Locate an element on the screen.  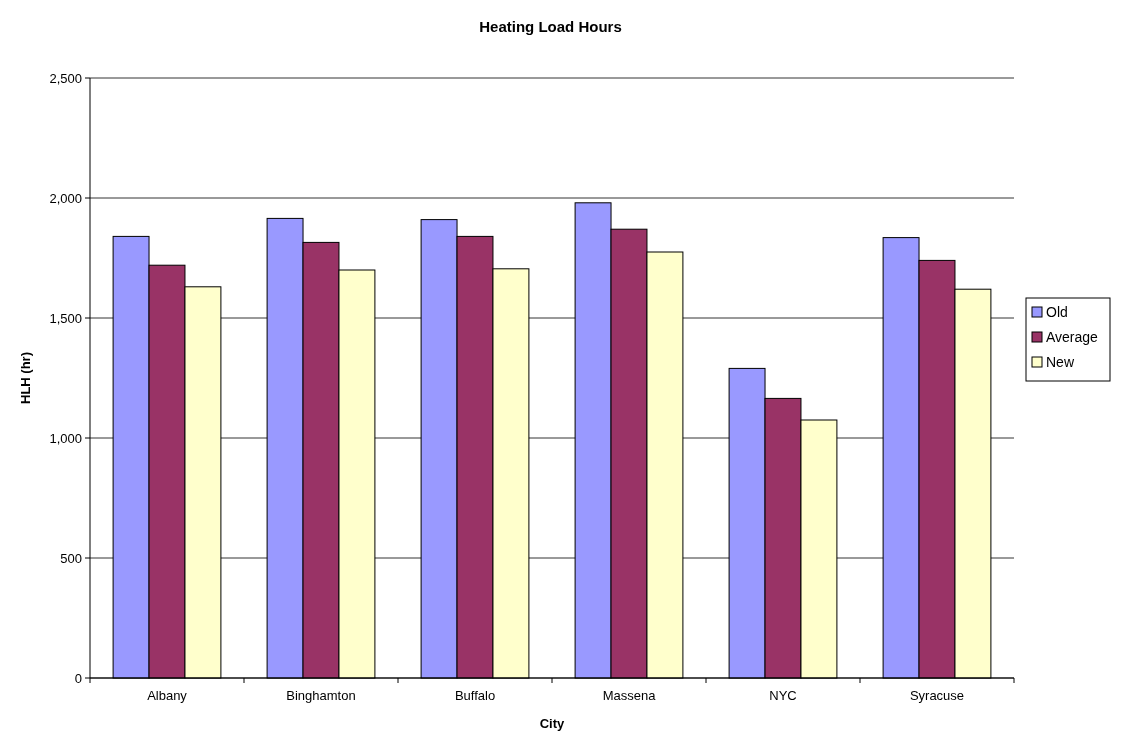
legend-label: Average is located at coordinates (1072, 337).